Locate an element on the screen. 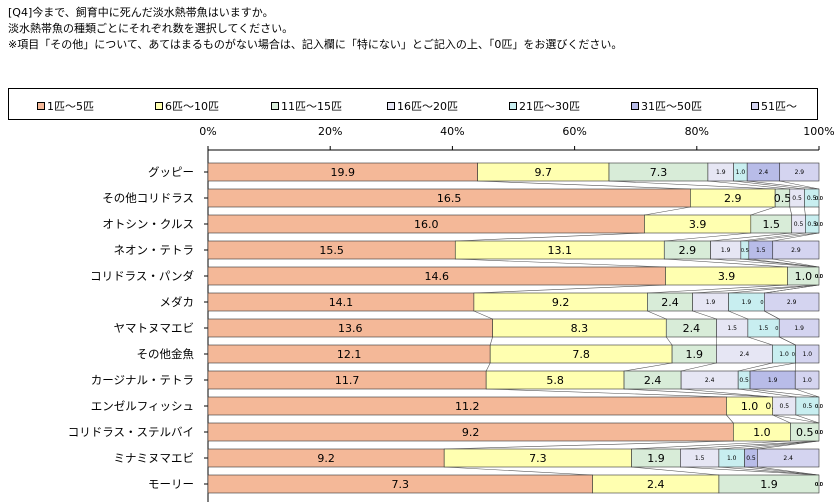  data-label: 13.1 is located at coordinates (560, 250).